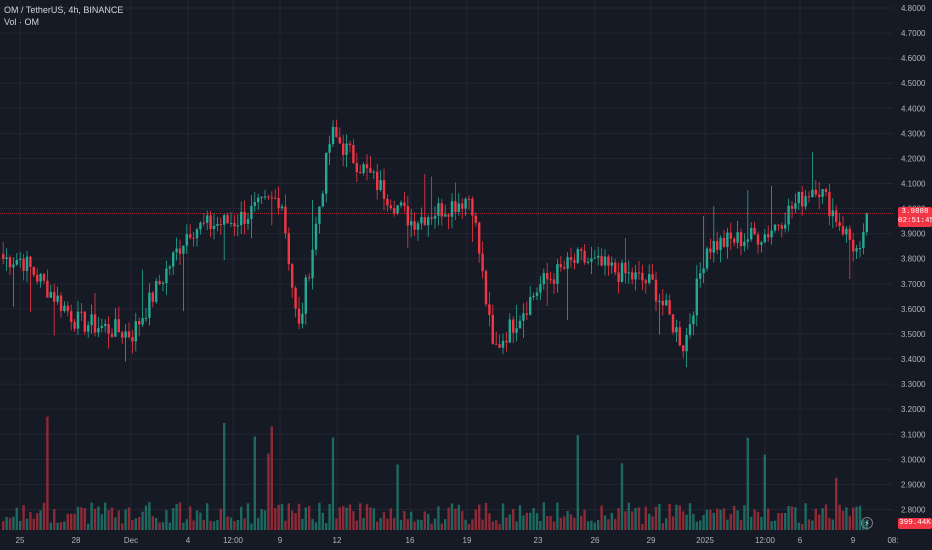 This screenshot has width=932, height=550. What do you see at coordinates (913, 409) in the screenshot?
I see `price-tick-label: 3.2000` at bounding box center [913, 409].